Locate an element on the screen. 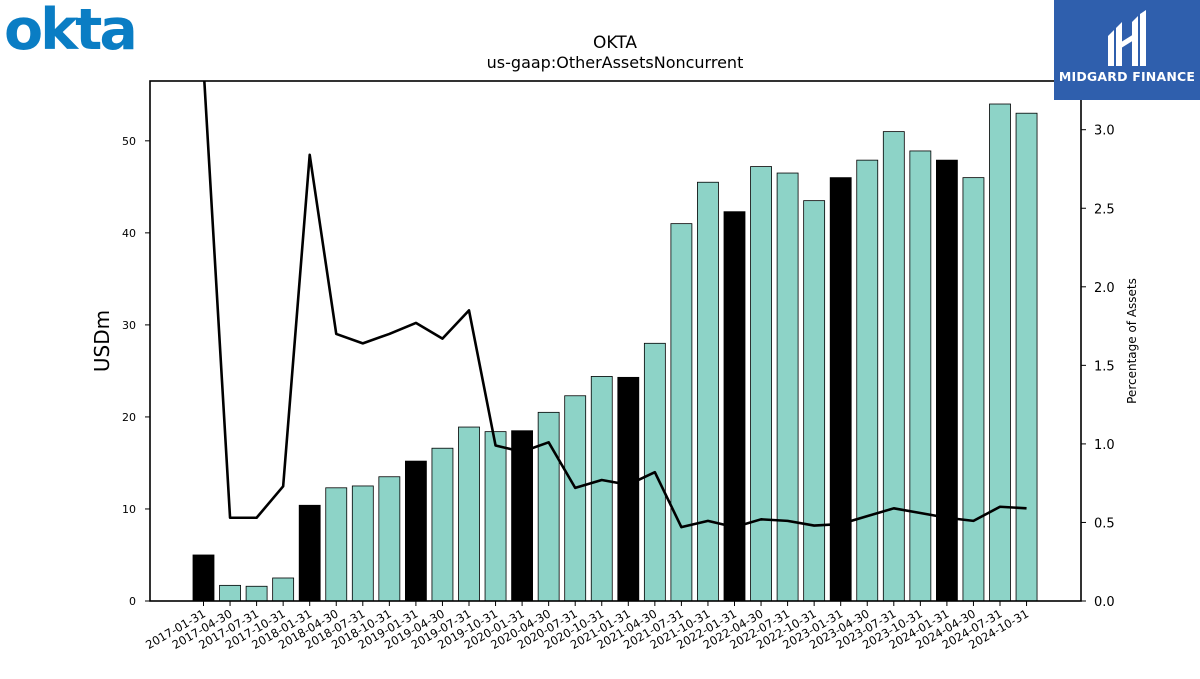 The height and width of the screenshot is (679, 1200). y2-tick-label: 2.5 is located at coordinates (1104, 209).